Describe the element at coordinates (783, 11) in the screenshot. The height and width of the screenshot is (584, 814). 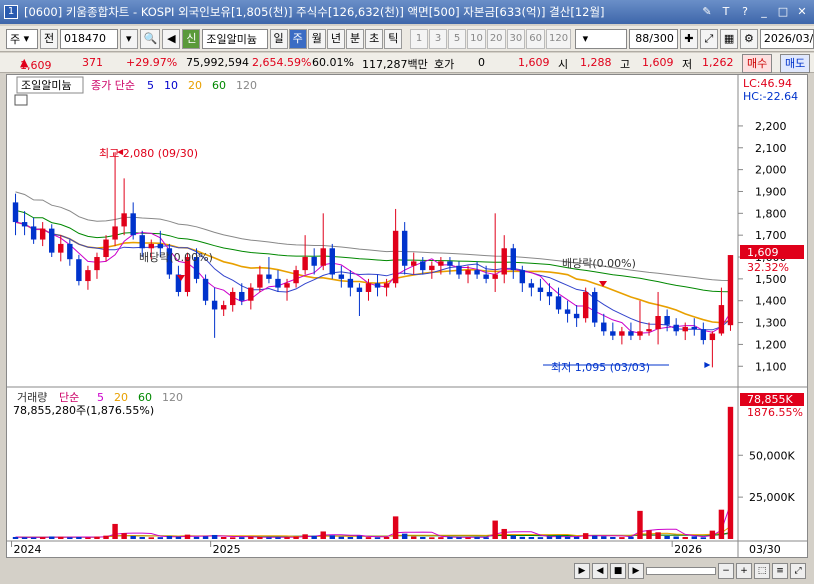
I see `maximize-icon: □` at that location.